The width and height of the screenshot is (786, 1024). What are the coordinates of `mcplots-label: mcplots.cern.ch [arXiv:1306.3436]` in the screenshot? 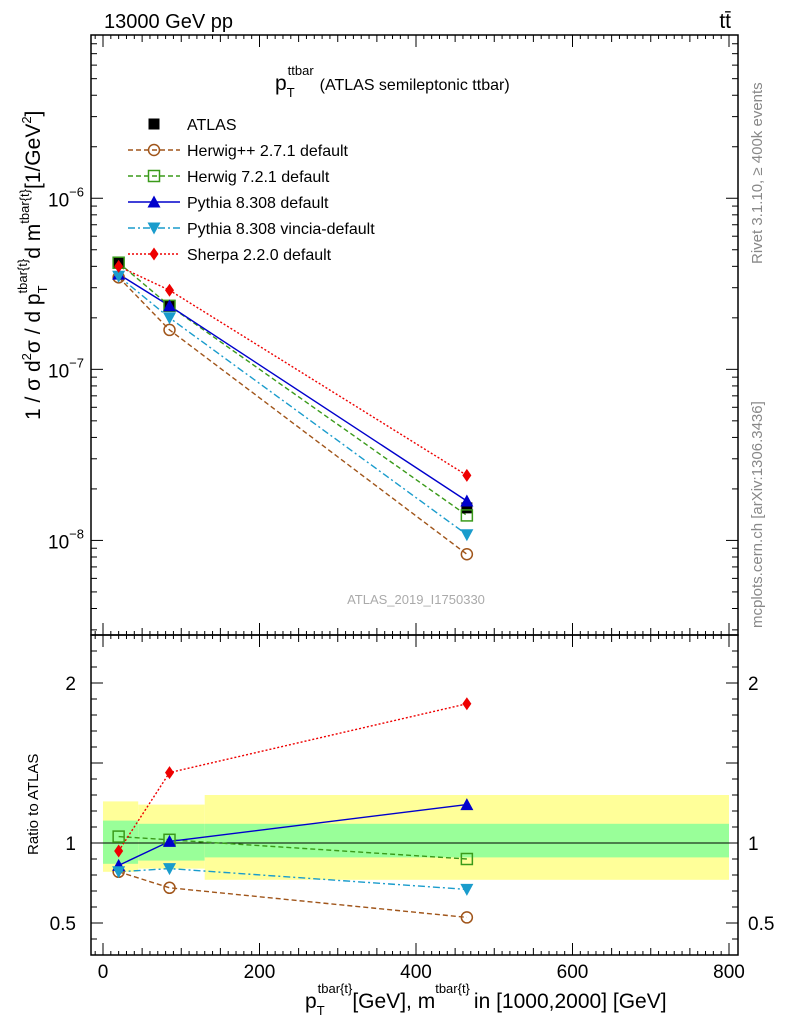 It's located at (757, 514).